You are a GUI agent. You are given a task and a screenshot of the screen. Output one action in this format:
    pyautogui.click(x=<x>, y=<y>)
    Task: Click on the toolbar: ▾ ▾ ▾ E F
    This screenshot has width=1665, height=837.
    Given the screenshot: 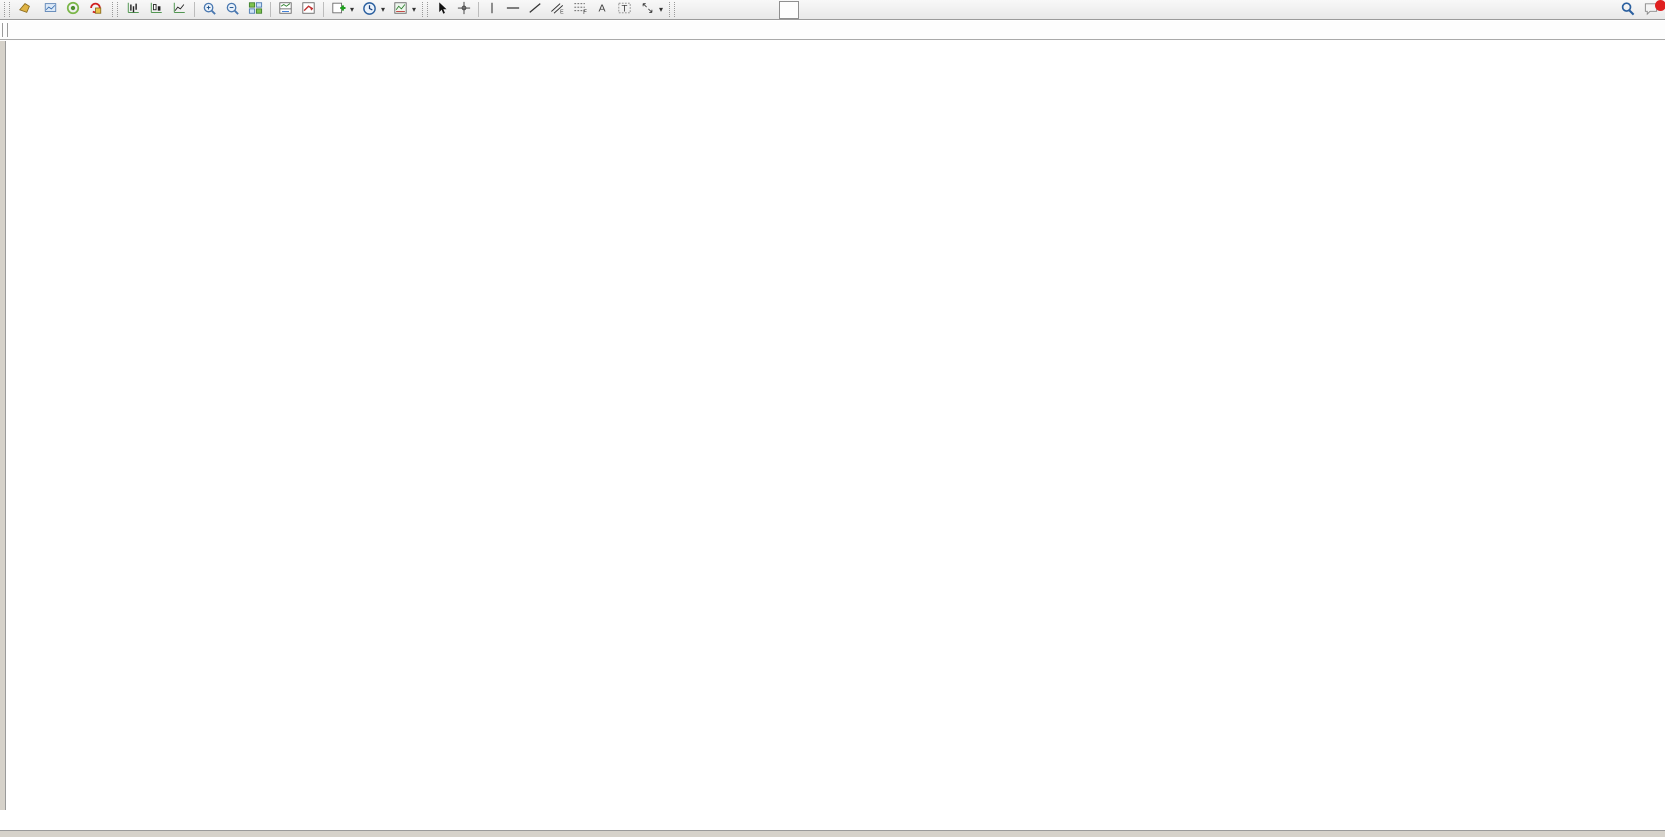 What is the action you would take?
    pyautogui.click(x=832, y=10)
    